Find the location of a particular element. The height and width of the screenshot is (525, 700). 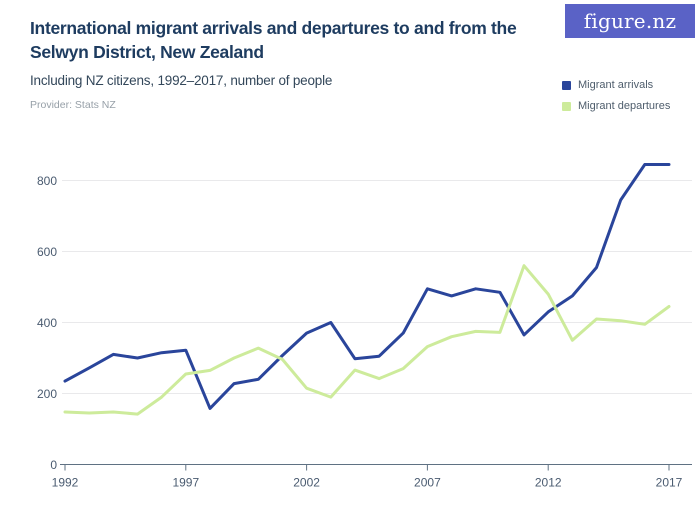

figurenz-logo: figure.nz is located at coordinates (630, 21).